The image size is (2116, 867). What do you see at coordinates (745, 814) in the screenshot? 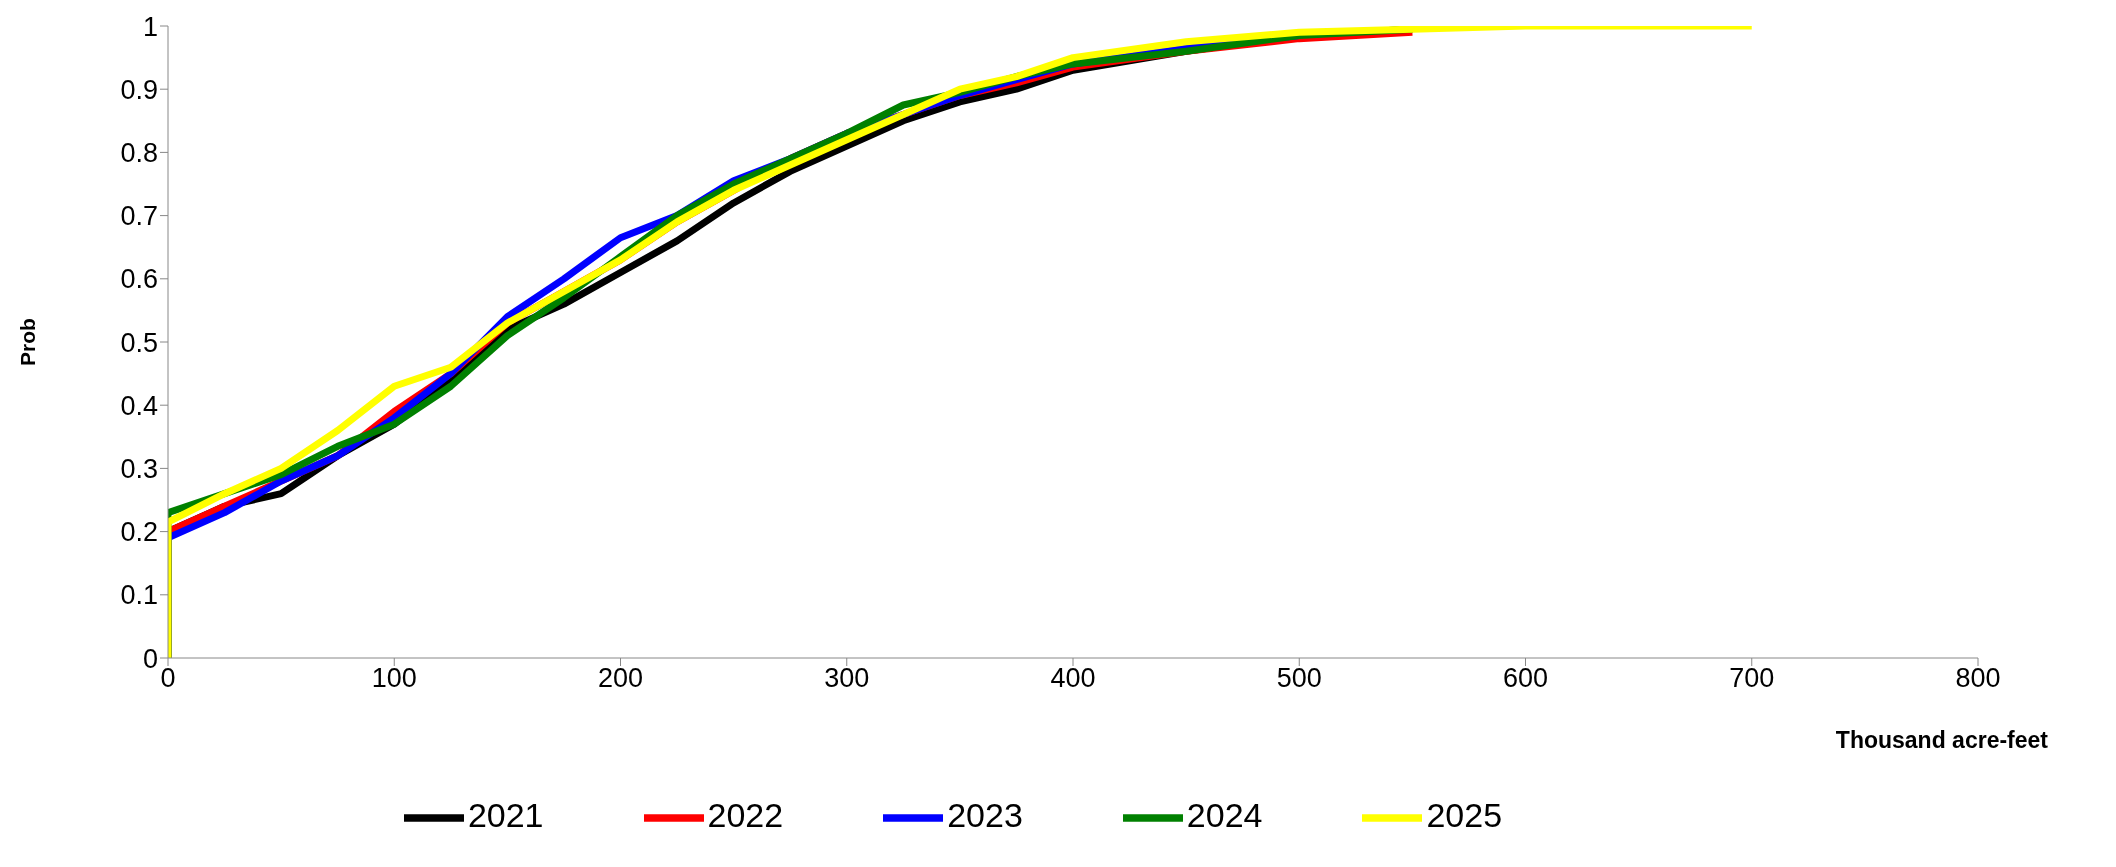
I see `legend-label: 2022` at bounding box center [745, 814].